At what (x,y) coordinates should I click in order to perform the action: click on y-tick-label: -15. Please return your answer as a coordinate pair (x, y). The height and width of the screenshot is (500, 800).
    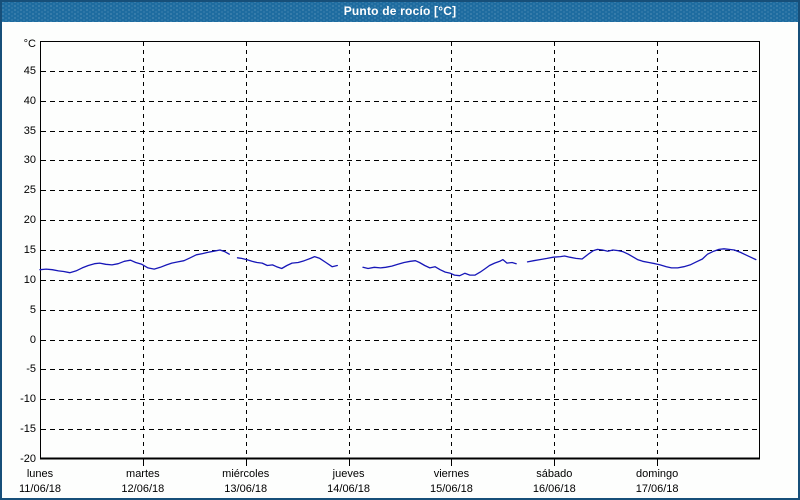
    Looking at the image, I should click on (28, 429).